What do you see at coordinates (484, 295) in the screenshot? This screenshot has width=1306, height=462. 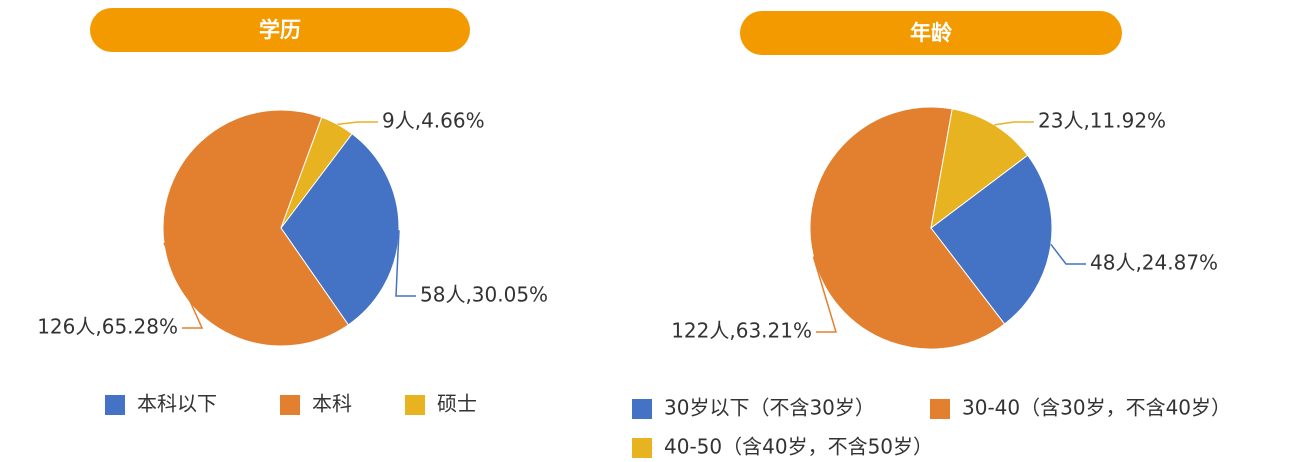 I see `data-label: 58人,30.05%` at bounding box center [484, 295].